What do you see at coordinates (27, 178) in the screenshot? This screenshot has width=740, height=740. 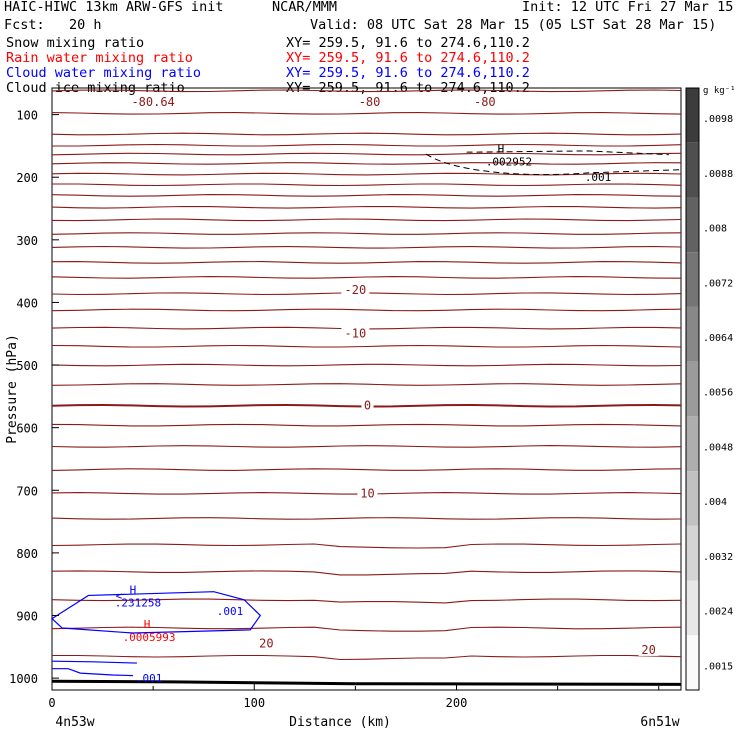 I see `y-tick-label: 200` at bounding box center [27, 178].